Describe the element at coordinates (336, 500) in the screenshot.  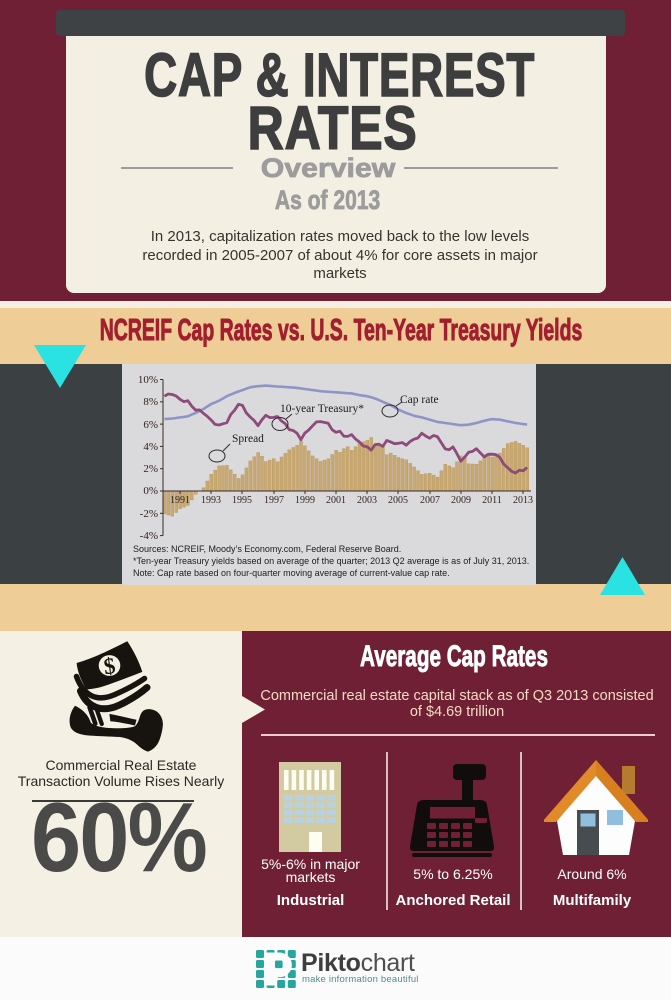
I see `svg-text: 2001` at that location.